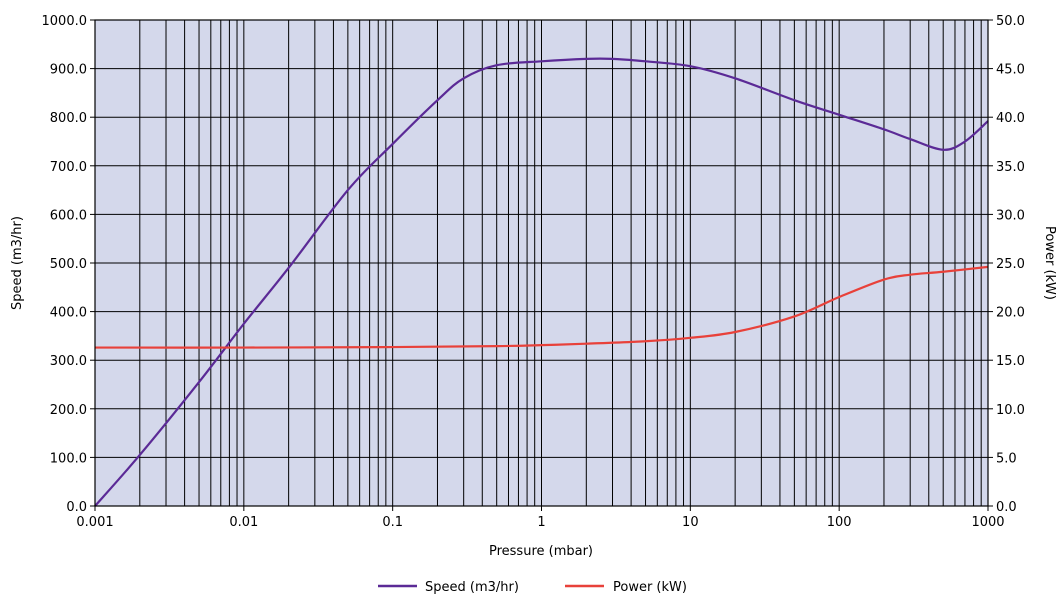 The width and height of the screenshot is (1056, 594). What do you see at coordinates (541, 551) in the screenshot?
I see `x-axis-title: Pressure (mbar)` at bounding box center [541, 551].